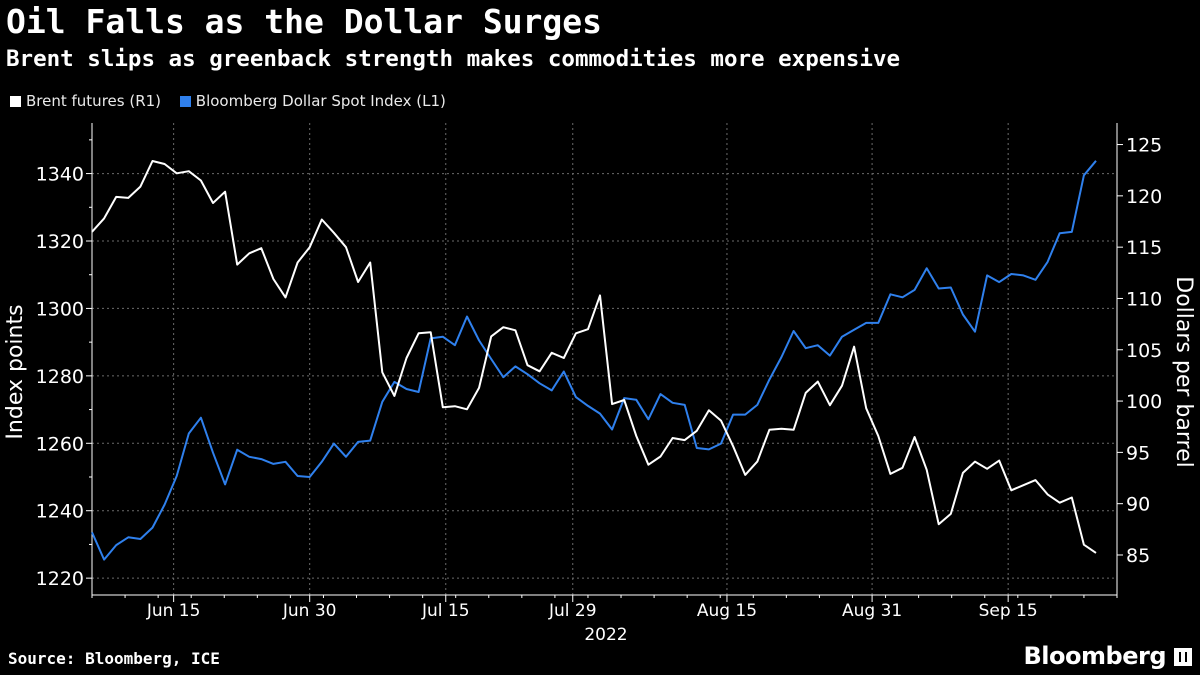  I want to click on x-tick-label: Jul 15, so click(445, 611).